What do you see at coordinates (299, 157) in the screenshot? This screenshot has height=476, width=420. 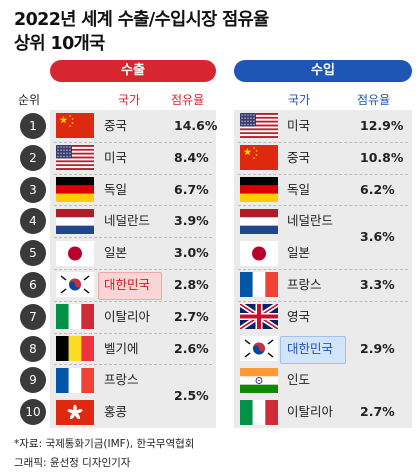 I see `import-country: 중국` at bounding box center [299, 157].